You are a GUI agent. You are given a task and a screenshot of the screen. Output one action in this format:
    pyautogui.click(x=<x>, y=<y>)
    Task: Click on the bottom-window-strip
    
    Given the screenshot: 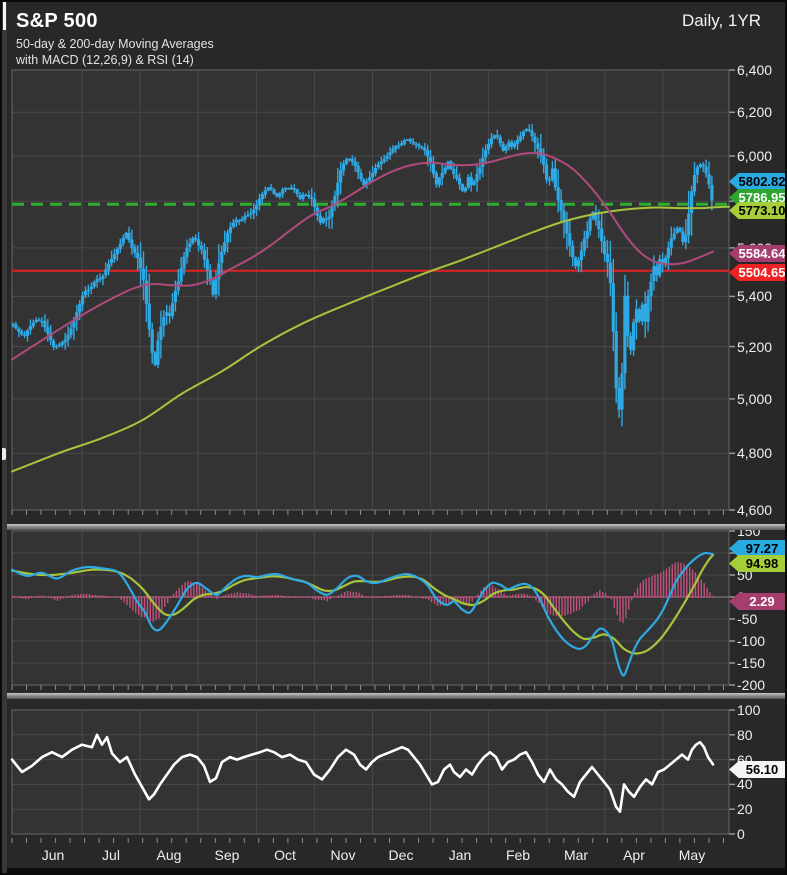 What is the action you would take?
    pyautogui.click(x=393, y=870)
    